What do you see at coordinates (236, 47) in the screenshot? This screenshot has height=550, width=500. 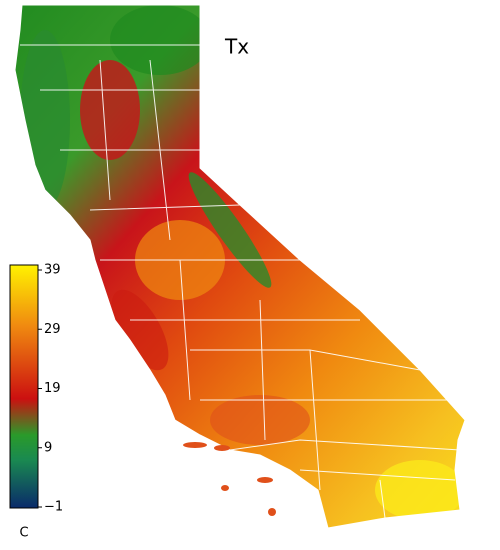 I see `map-title: Tx` at bounding box center [236, 47].